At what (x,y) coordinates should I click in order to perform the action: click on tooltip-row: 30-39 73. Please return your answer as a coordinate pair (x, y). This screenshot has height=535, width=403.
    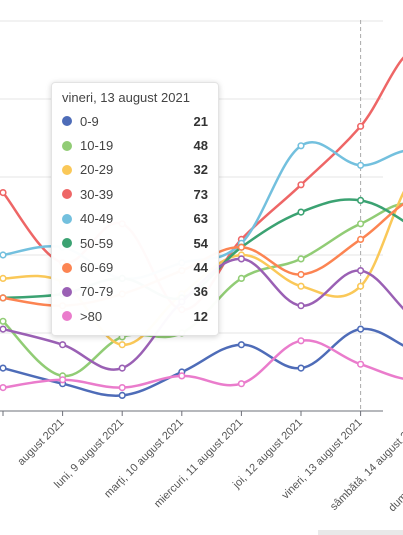
    Looking at the image, I should click on (135, 194).